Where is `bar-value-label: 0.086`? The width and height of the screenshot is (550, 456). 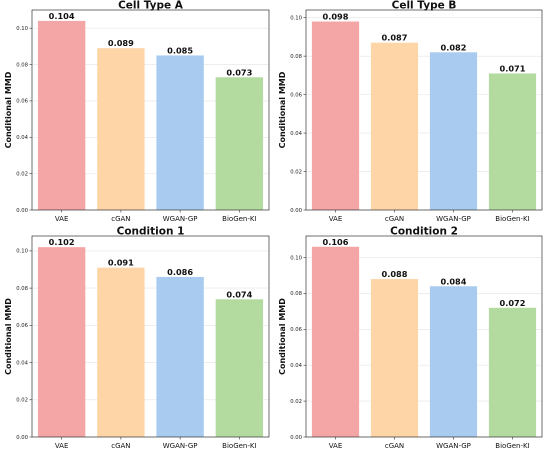 bar-value-label: 0.086 is located at coordinates (180, 272).